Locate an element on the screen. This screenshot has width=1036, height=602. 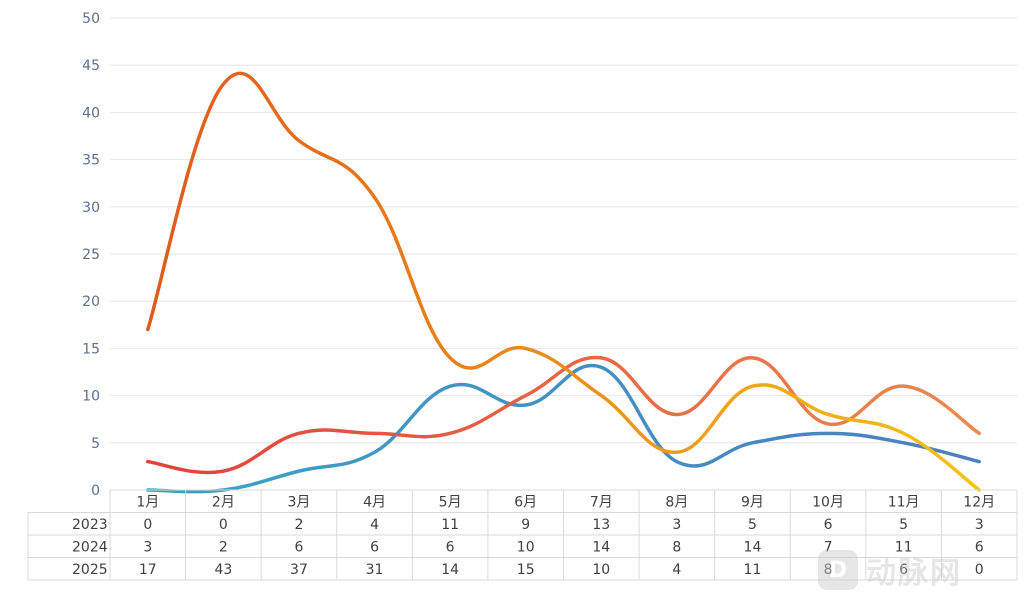
watermark-text: 动脉网 is located at coordinates (914, 573).